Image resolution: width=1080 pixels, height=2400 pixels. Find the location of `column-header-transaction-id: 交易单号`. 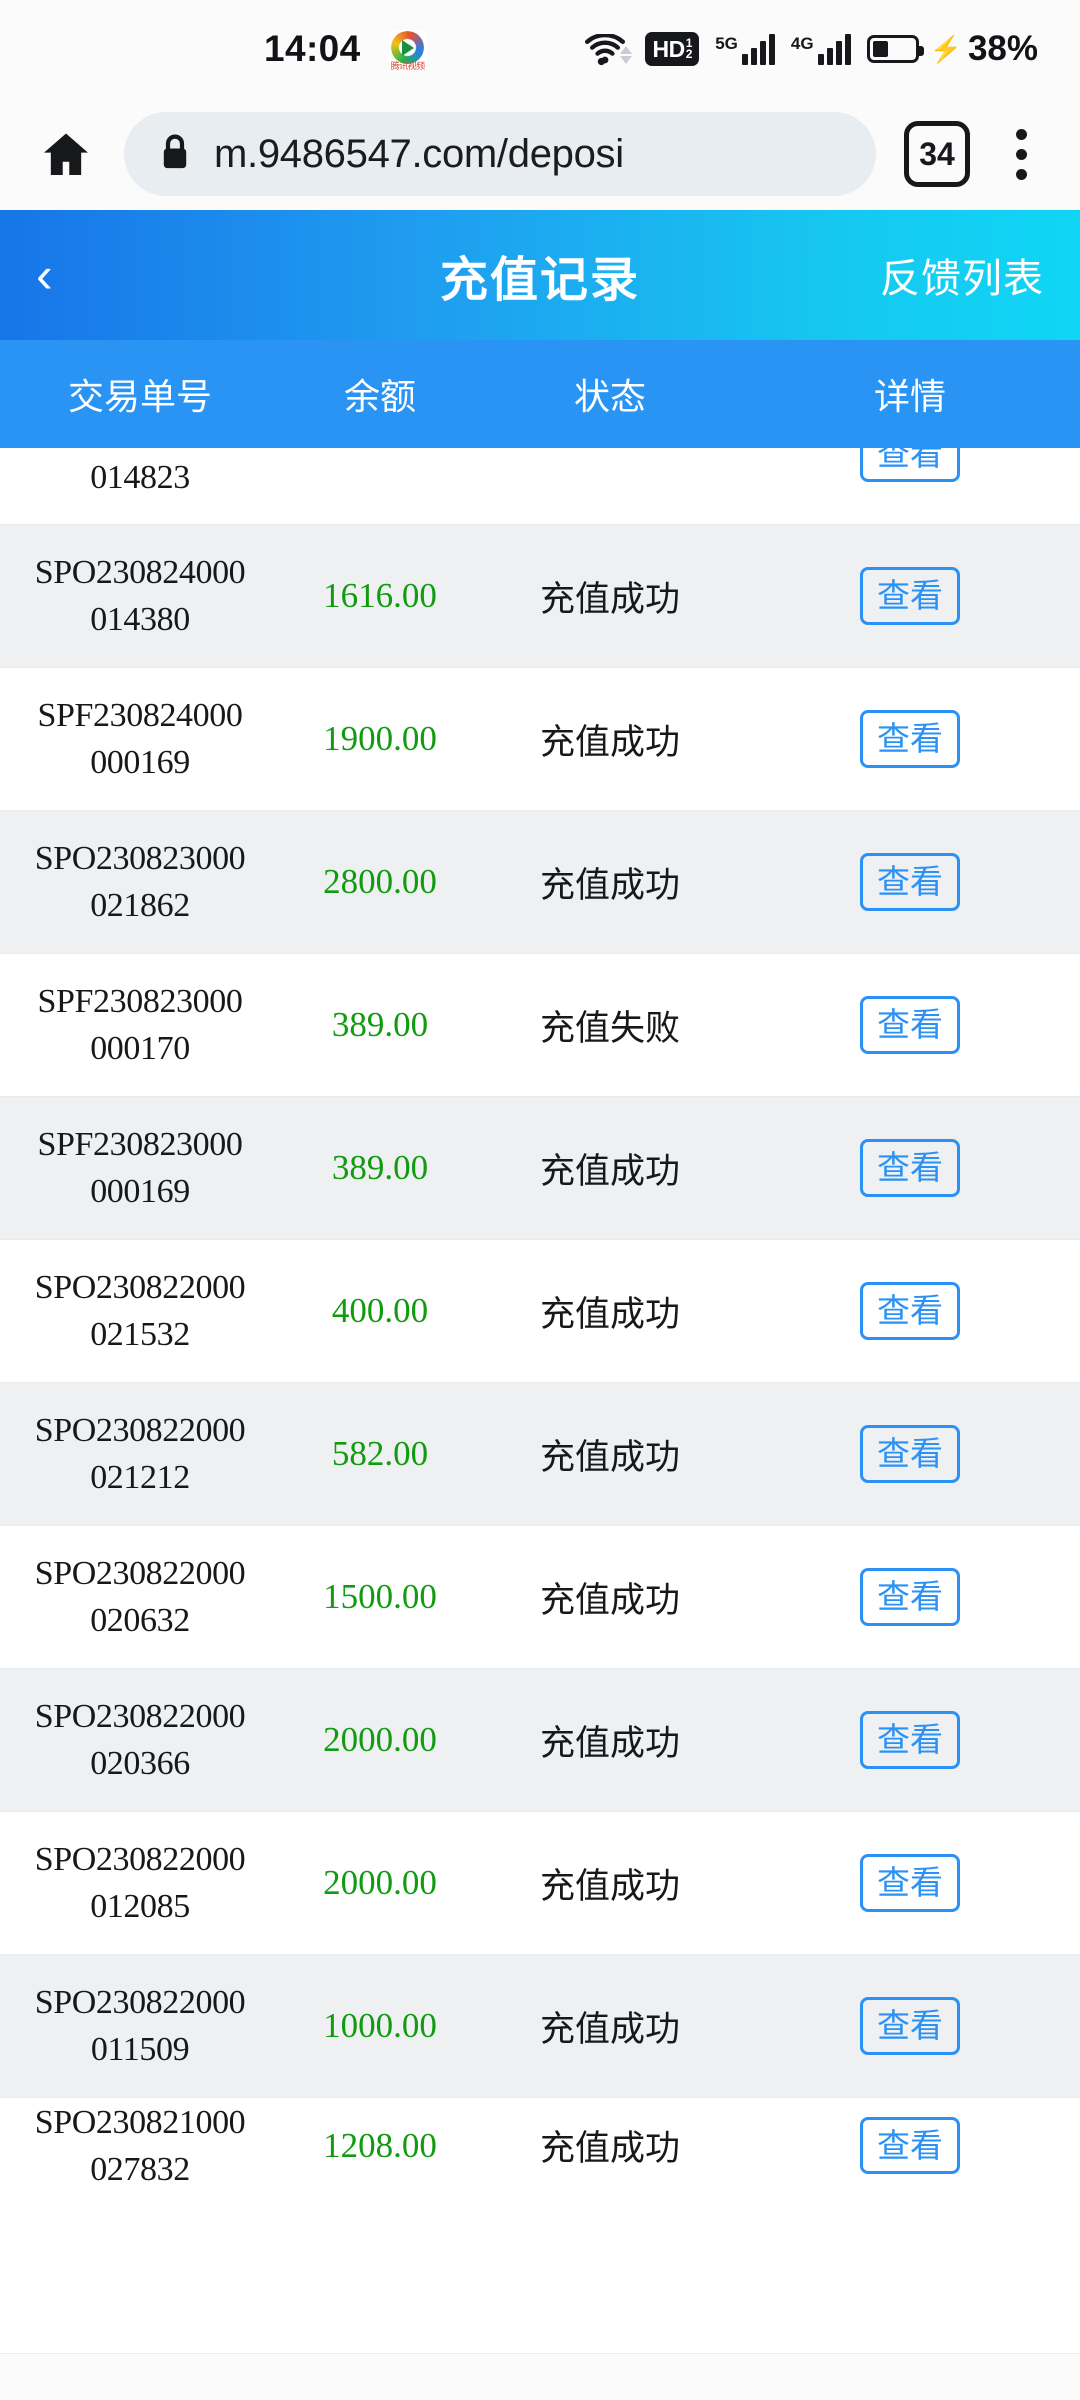

column-header-transaction-id: 交易单号 is located at coordinates (139, 396).